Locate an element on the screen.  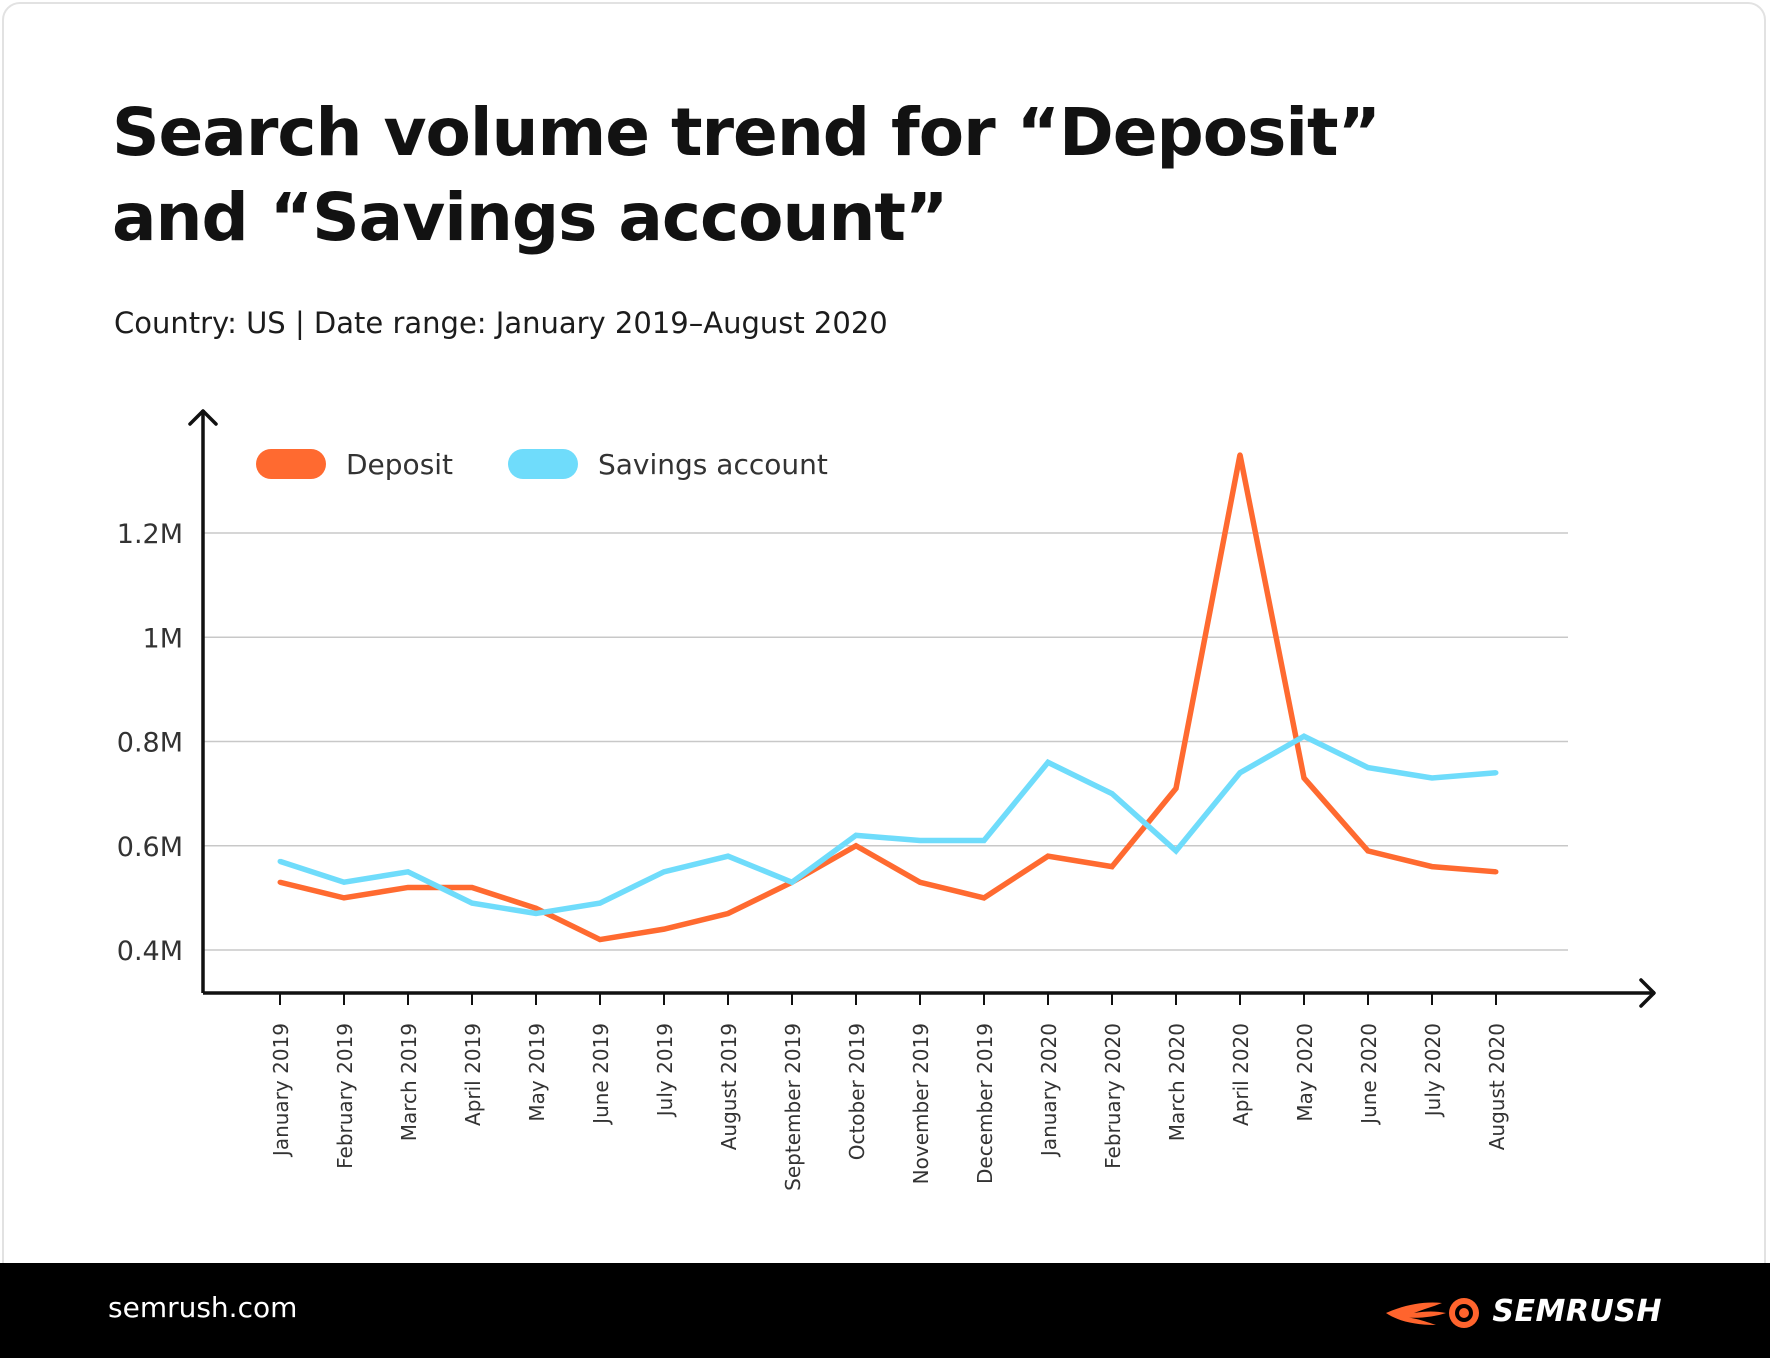
x-tick-label: March 2019 is located at coordinates (409, 1082).